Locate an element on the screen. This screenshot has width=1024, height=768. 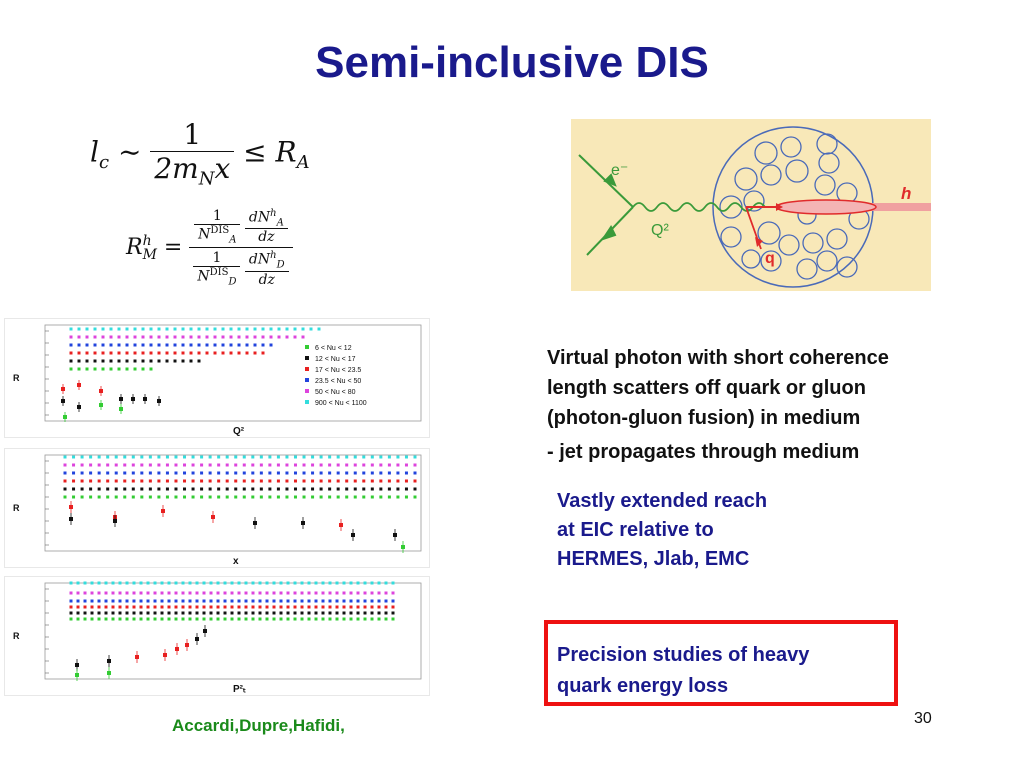
eq-dna: dNhA is located at coordinates (266, 219).